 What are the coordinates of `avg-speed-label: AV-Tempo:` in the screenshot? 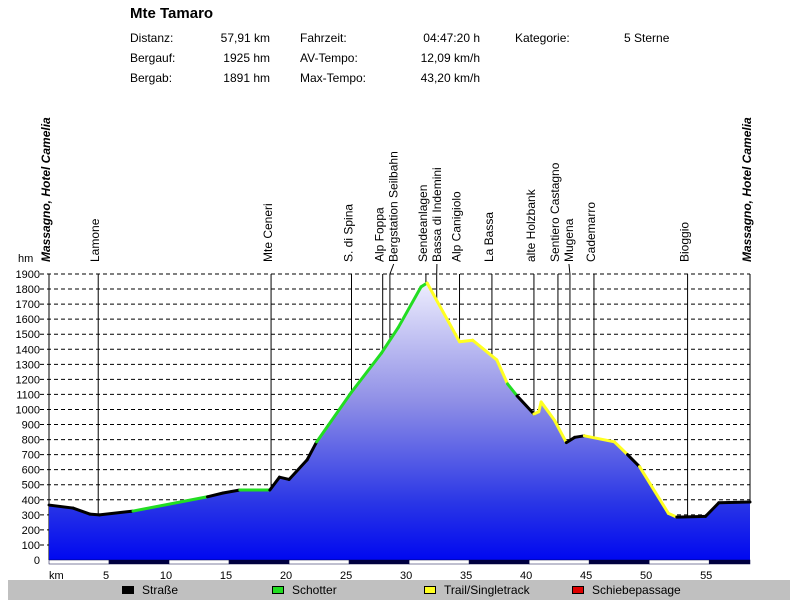 It's located at (329, 58).